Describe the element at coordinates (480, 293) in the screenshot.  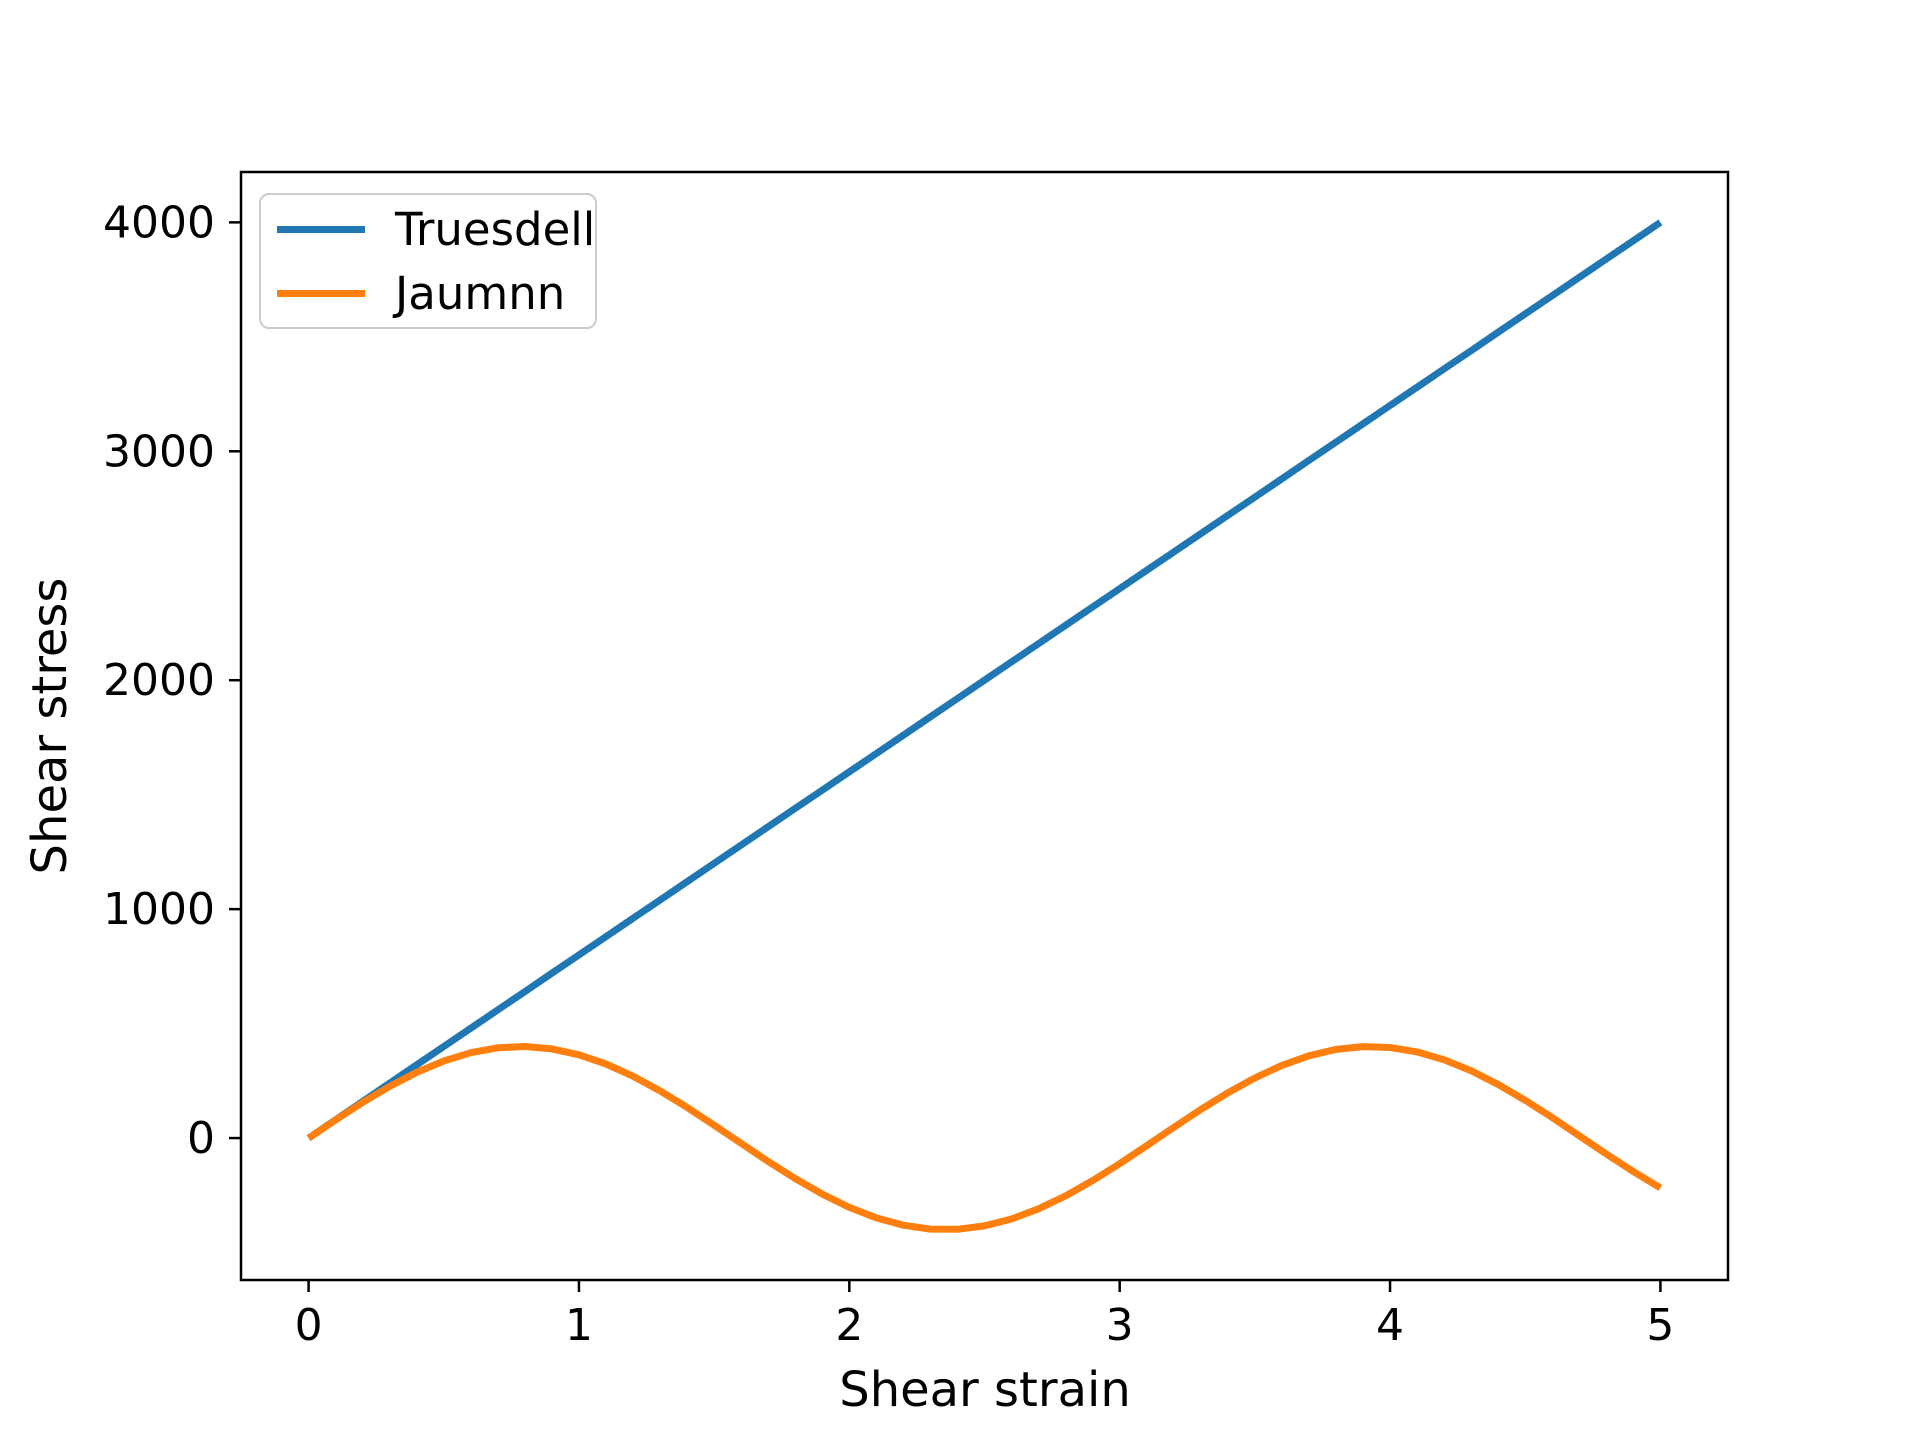
I see `legend-label-jaumnn: Jaumnn` at that location.